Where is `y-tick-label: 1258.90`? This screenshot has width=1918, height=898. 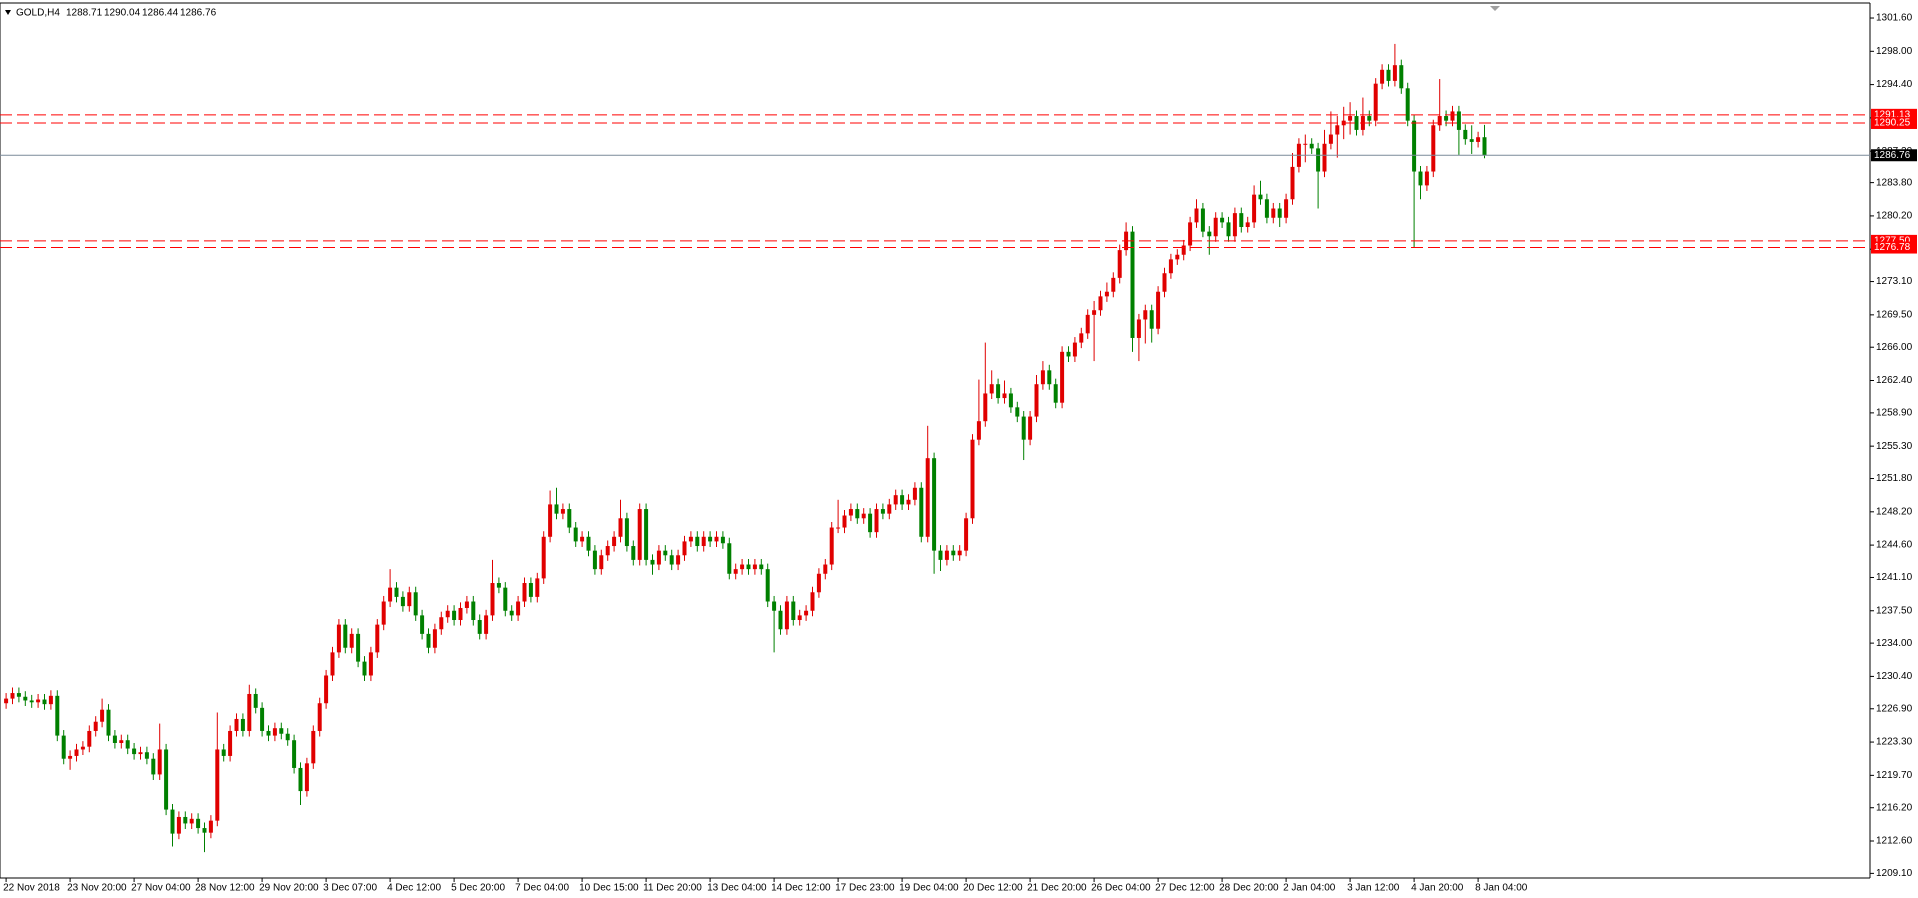
y-tick-label: 1258.90 is located at coordinates (1894, 413).